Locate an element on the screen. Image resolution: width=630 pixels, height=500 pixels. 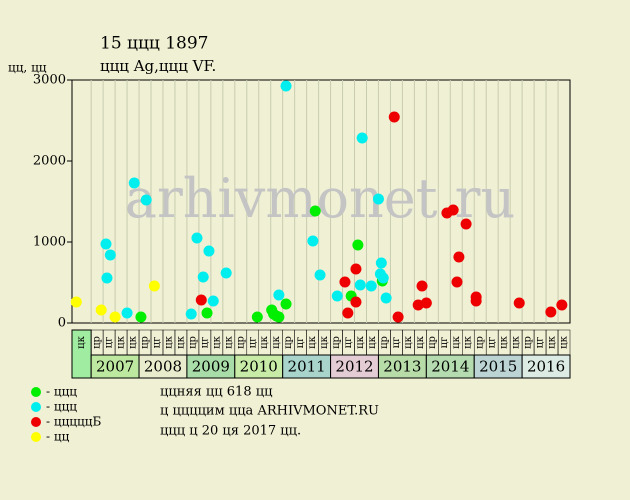
y-tick-label: 2000 is located at coordinates (49, 161).